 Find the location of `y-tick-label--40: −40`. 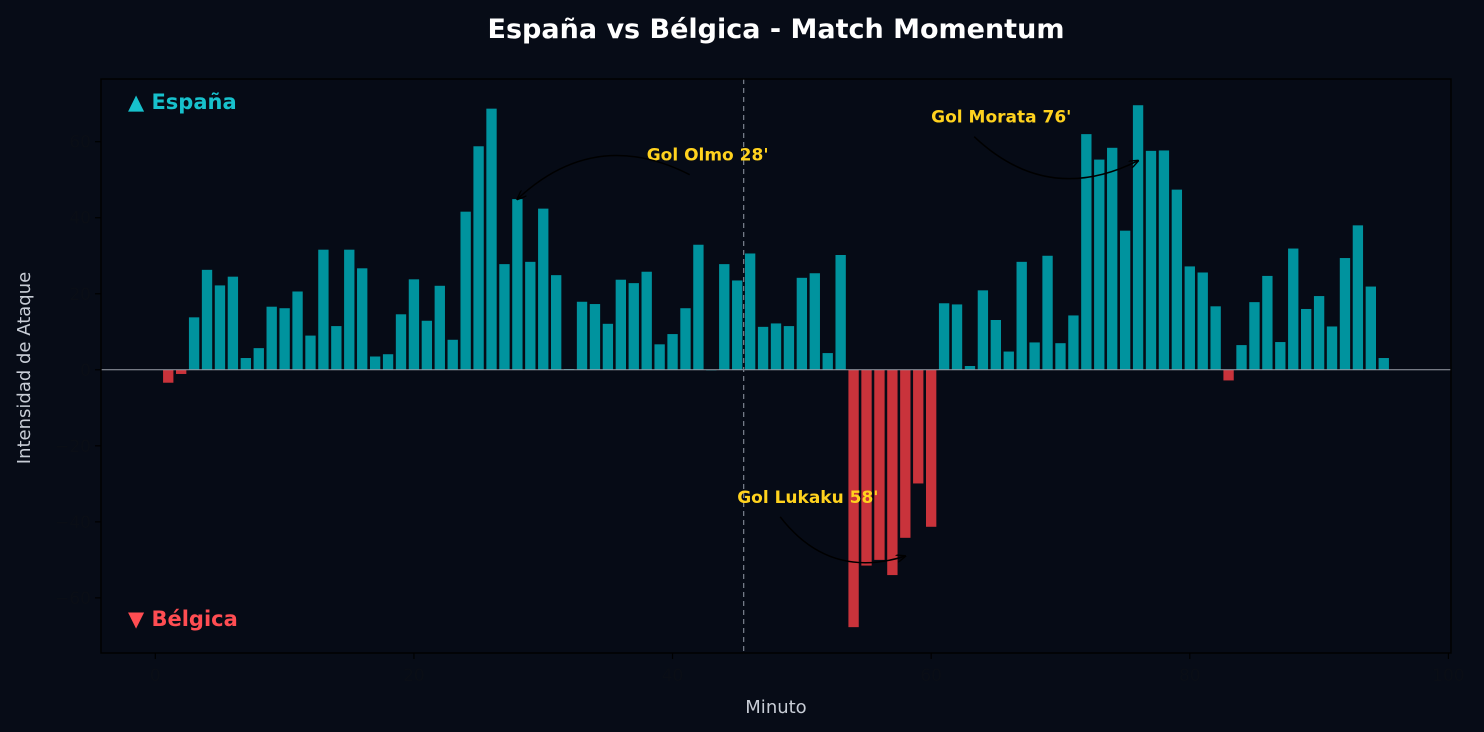

y-tick-label--40: −40 is located at coordinates (73, 523).